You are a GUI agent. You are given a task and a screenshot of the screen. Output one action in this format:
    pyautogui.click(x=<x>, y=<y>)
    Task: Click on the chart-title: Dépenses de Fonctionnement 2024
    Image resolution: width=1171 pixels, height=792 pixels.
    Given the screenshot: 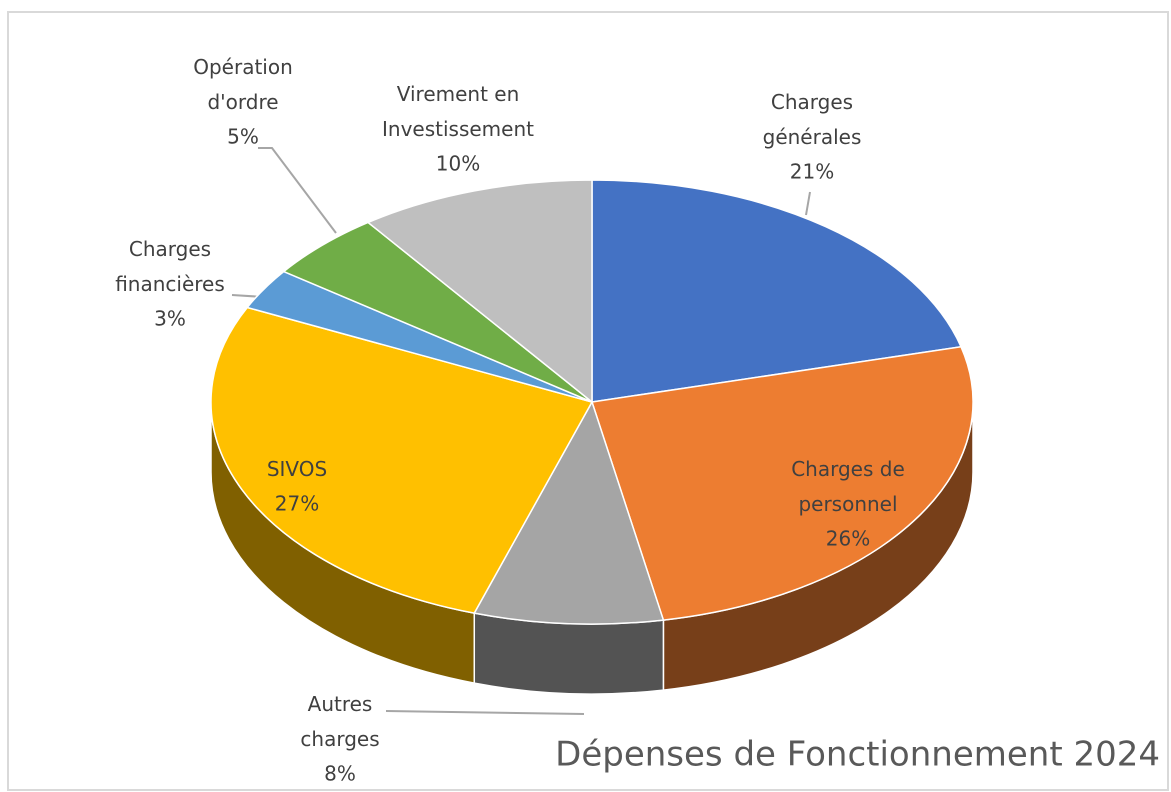 What is the action you would take?
    pyautogui.click(x=857, y=755)
    